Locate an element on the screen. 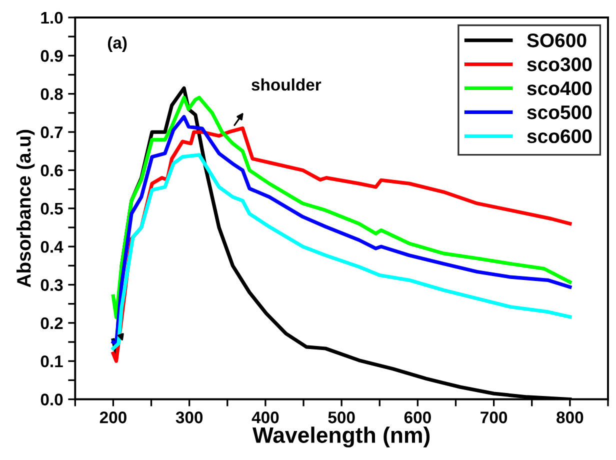 The image size is (616, 460). x-tick-label: 200 is located at coordinates (113, 418).